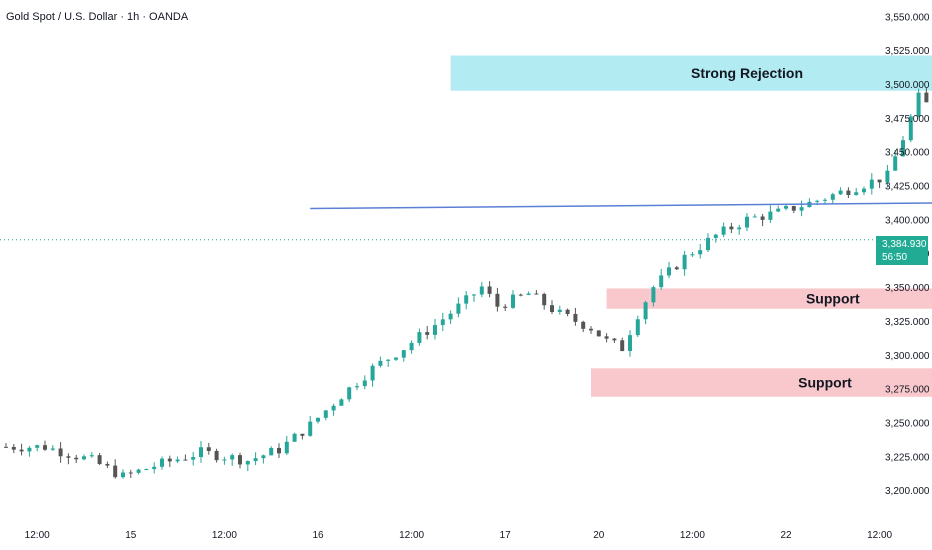 Image resolution: width=932 pixels, height=550 pixels. I want to click on y-tick-label: 3,225.000, so click(907, 457).